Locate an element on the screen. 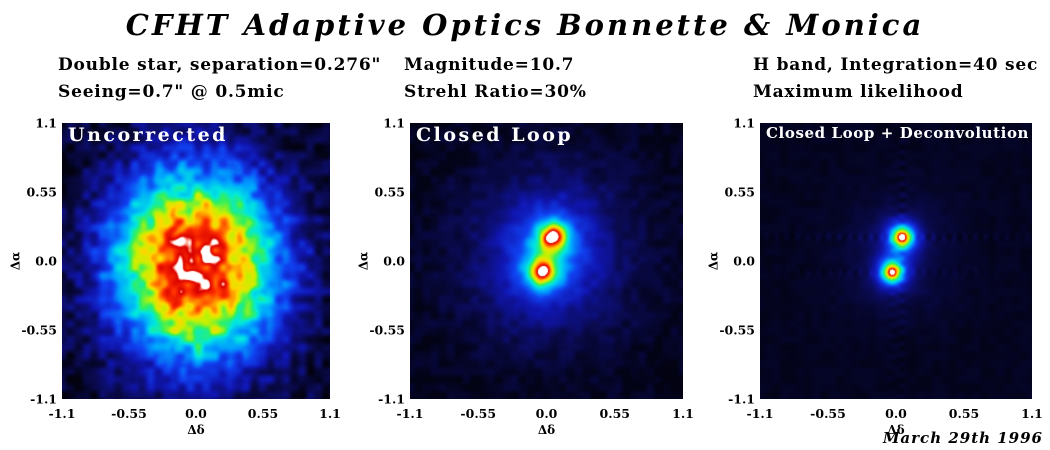  info-column-magnitude: Magnitude=10.7 Strehl Ratio=30% is located at coordinates (495, 79).